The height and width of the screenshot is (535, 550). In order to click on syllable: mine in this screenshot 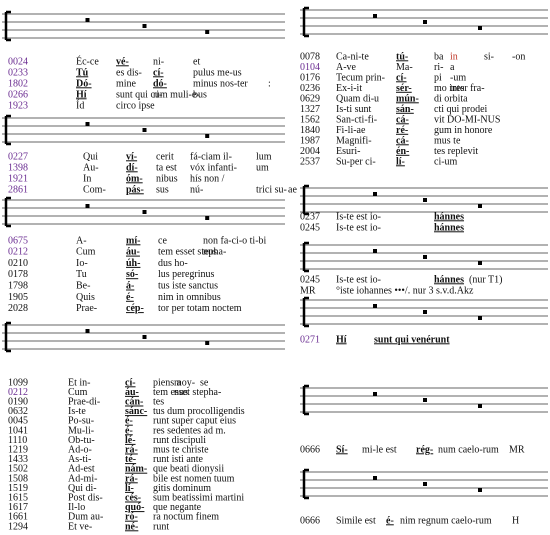, I will do `click(126, 83)`.